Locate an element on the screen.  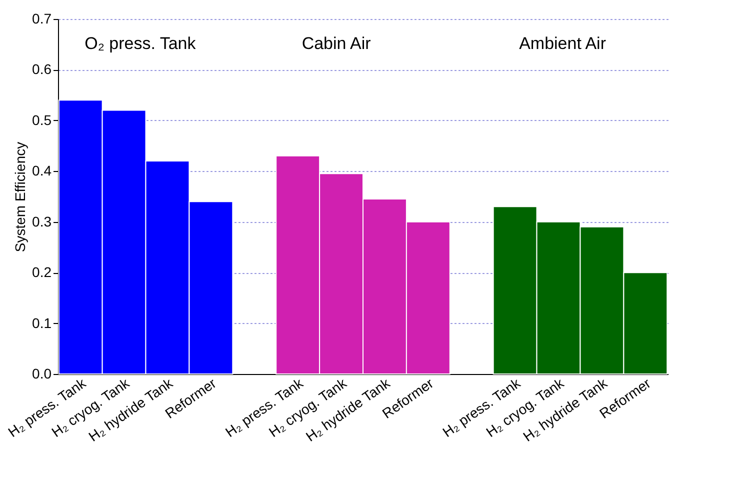
annotation: Ambient Air is located at coordinates (562, 43).